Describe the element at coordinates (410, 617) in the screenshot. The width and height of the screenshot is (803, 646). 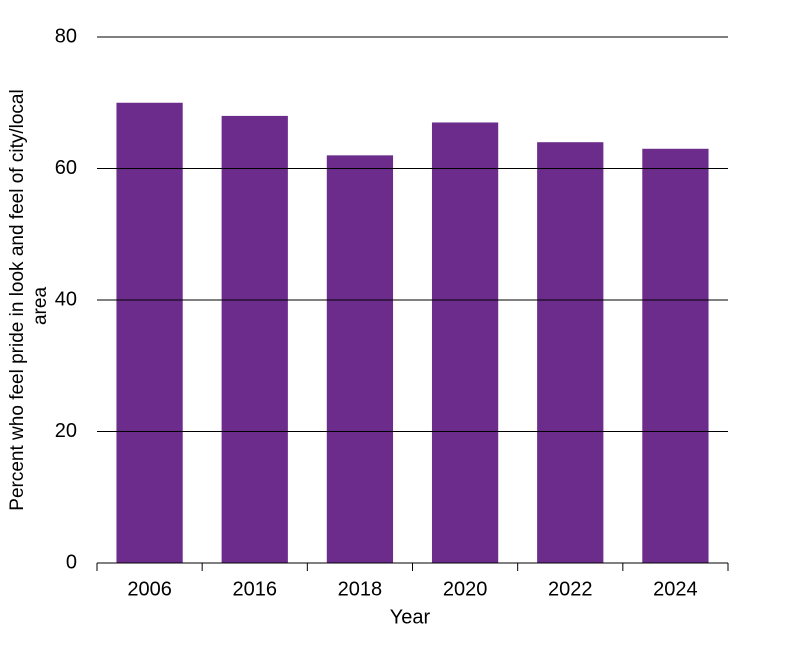
I see `x-axis-label: Year` at that location.